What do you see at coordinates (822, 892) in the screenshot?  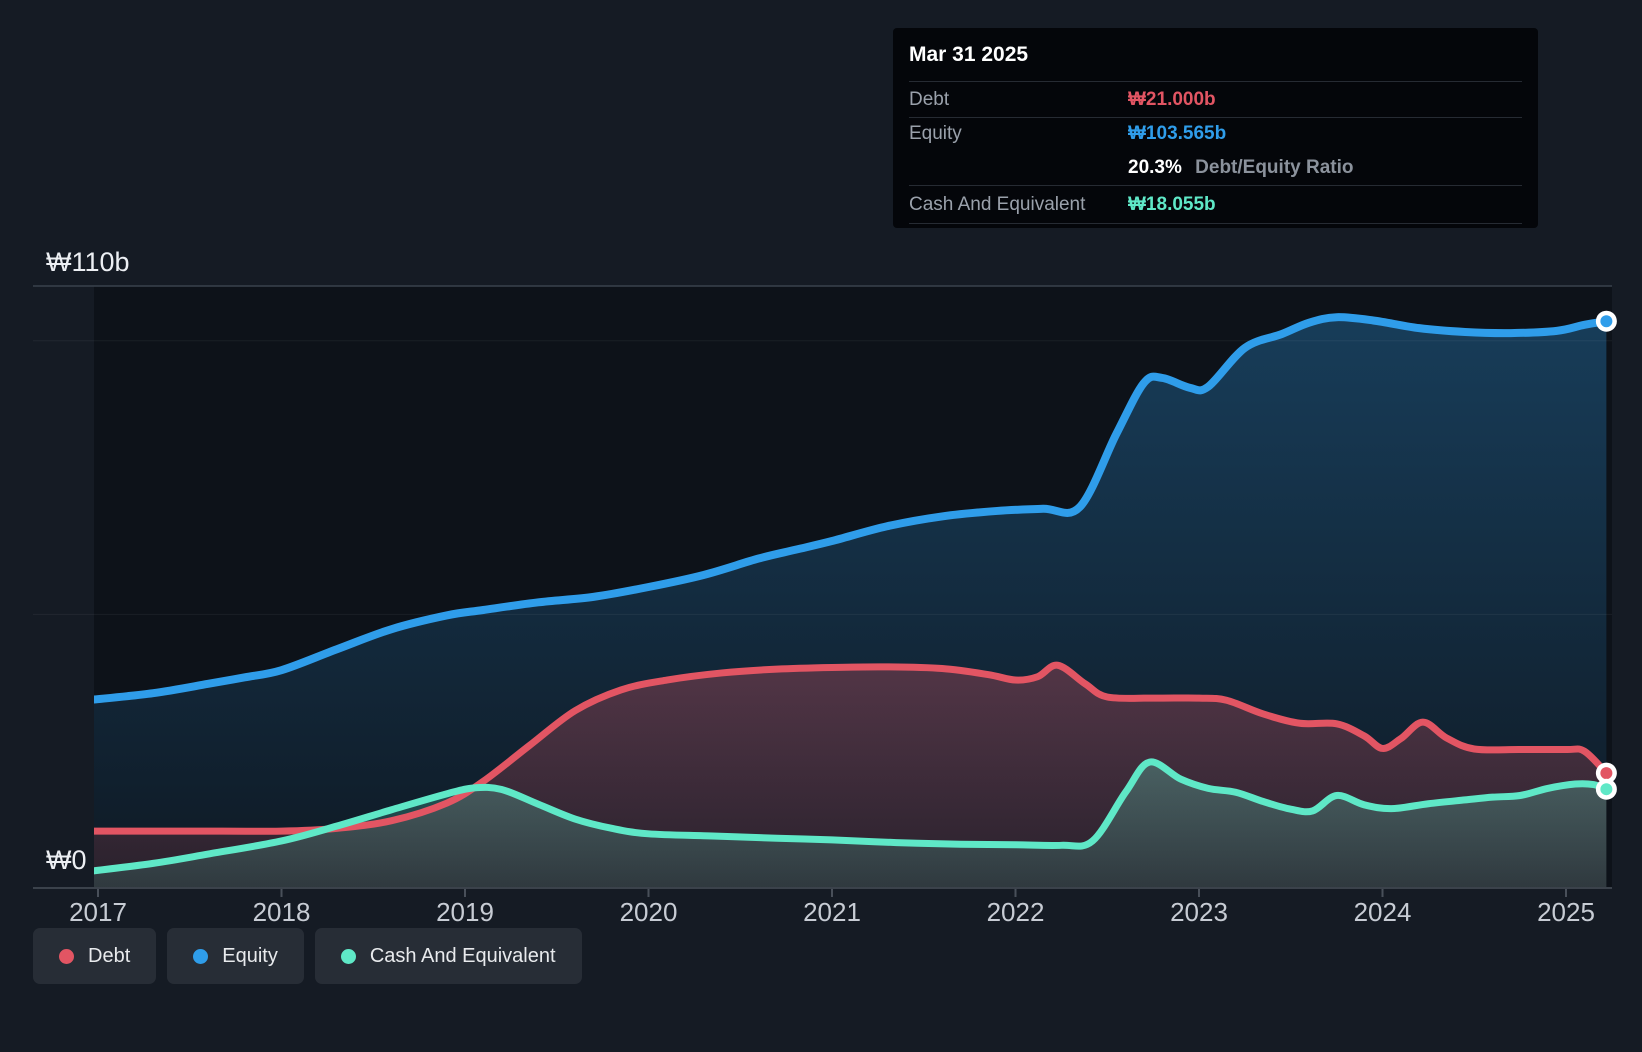 I see `x-axis` at bounding box center [822, 892].